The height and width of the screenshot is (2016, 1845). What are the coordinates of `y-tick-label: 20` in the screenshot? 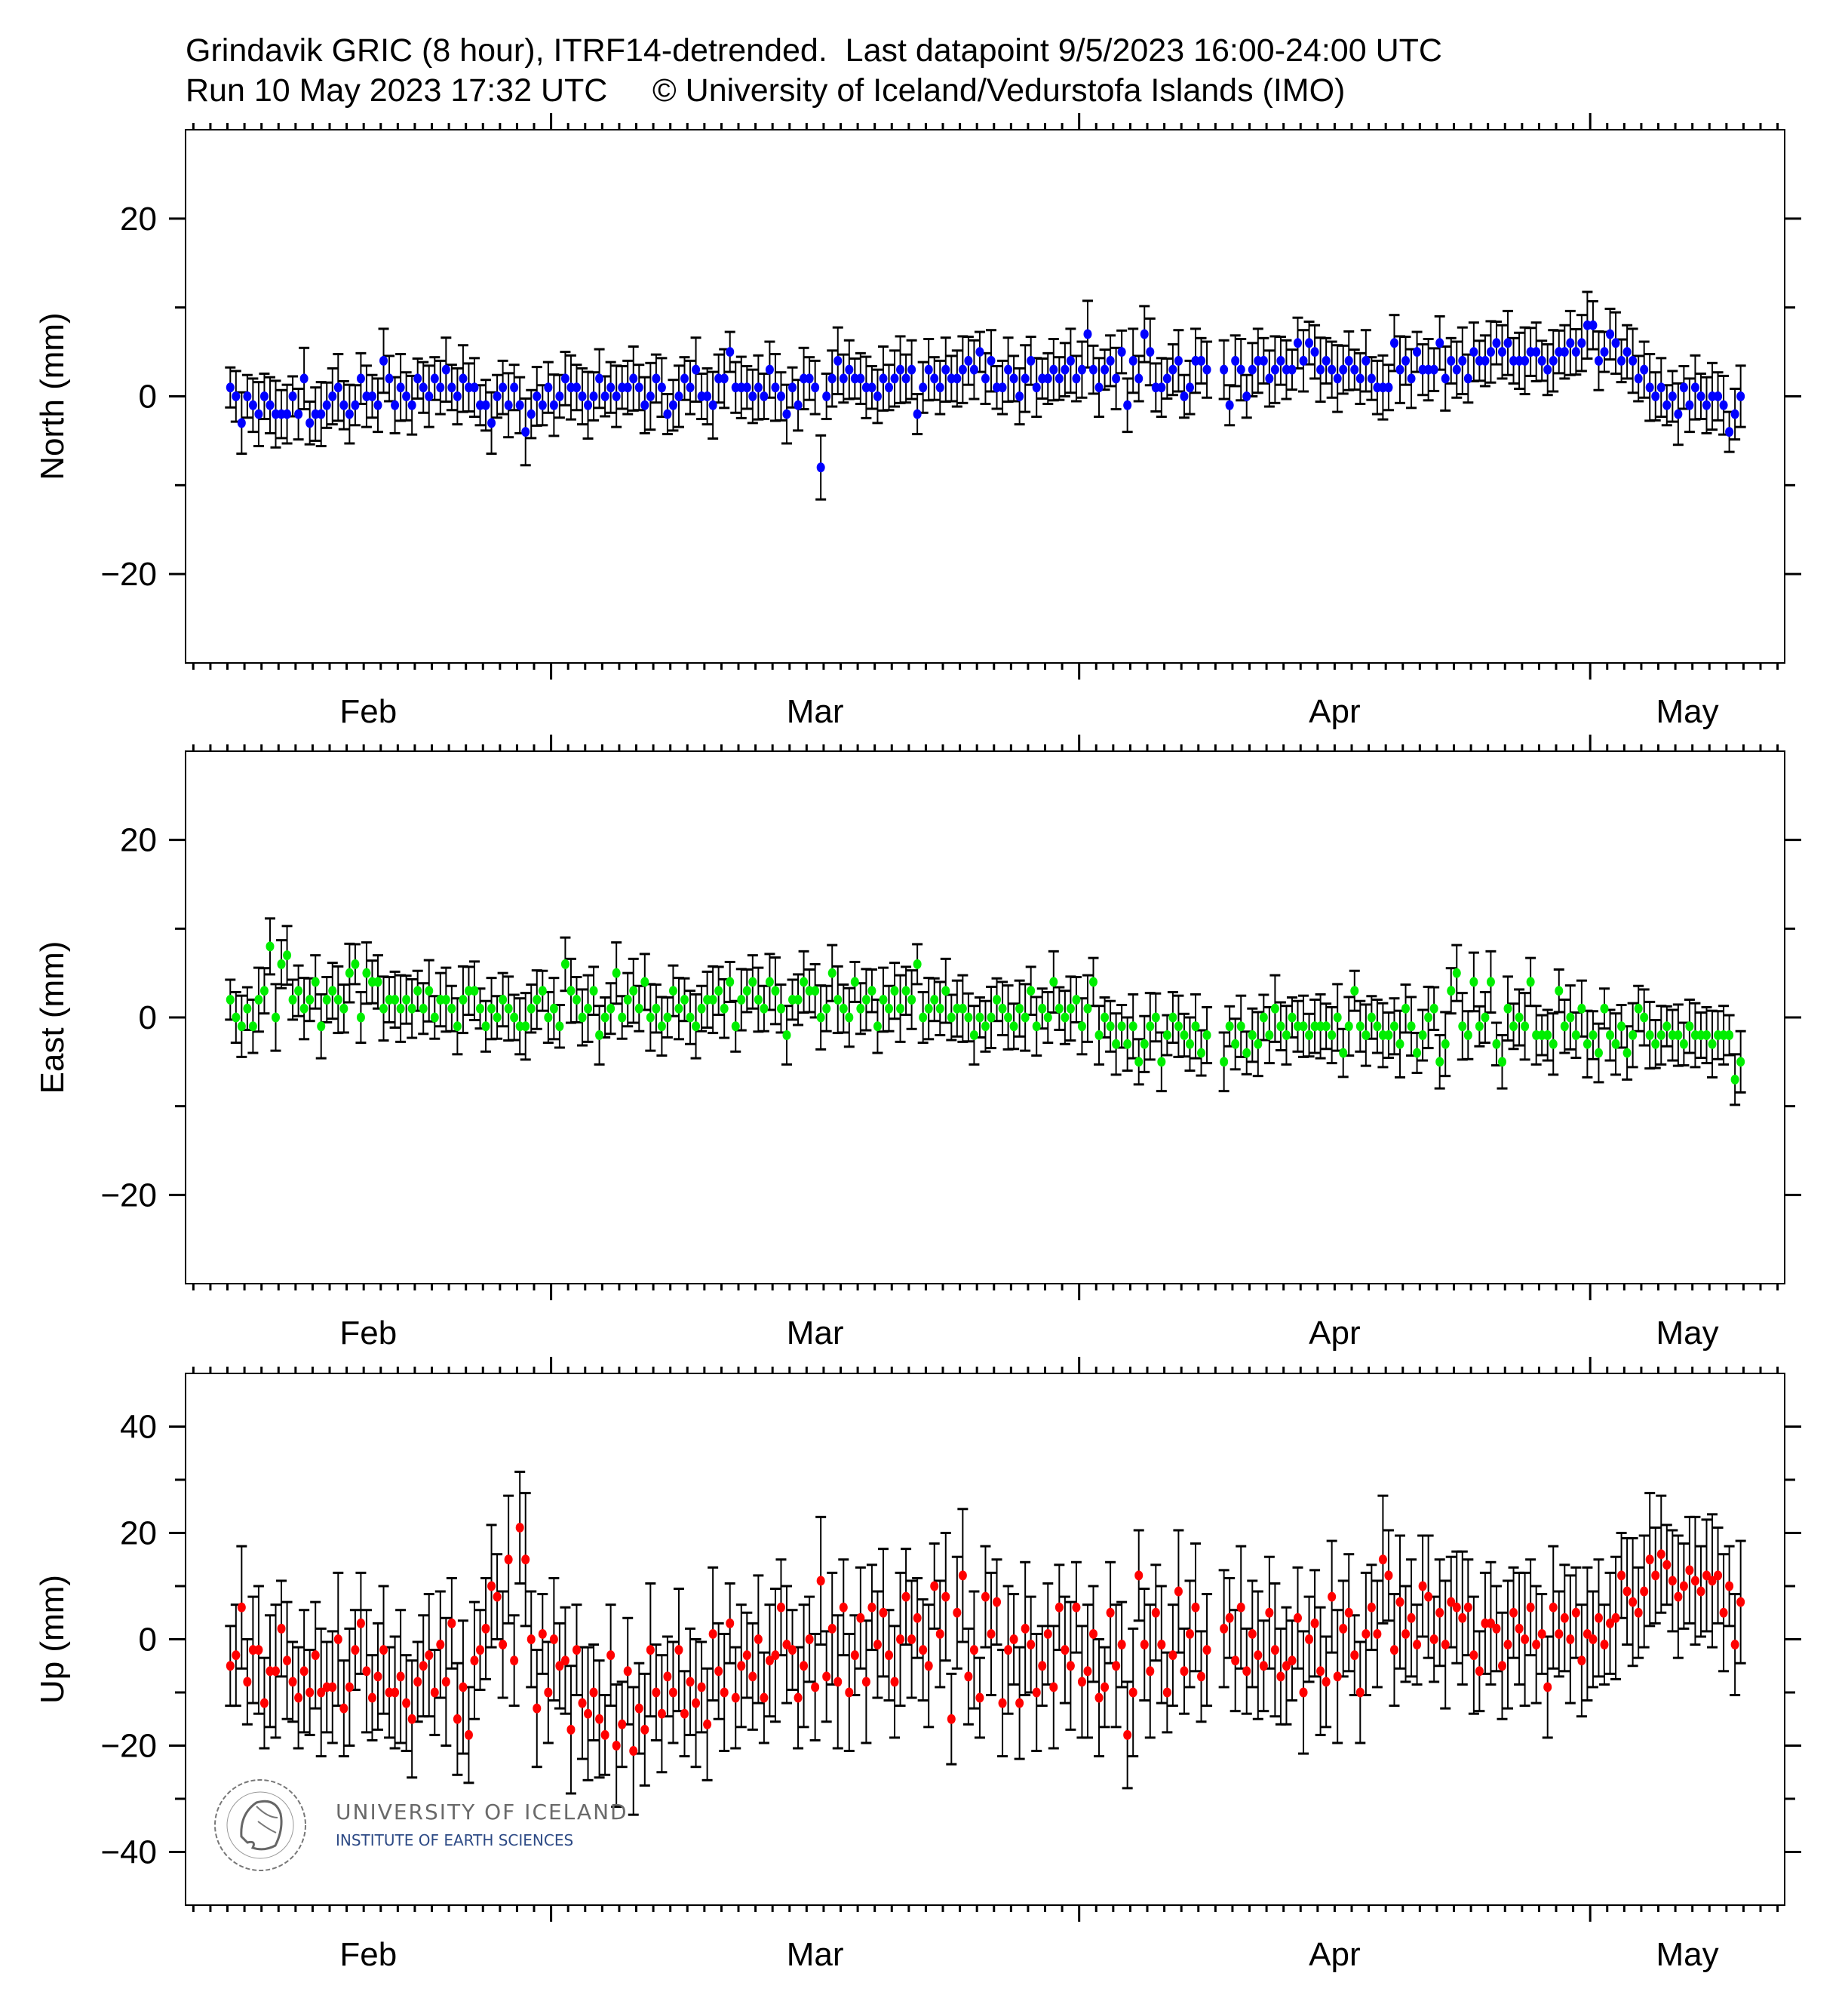 It's located at (138, 841).